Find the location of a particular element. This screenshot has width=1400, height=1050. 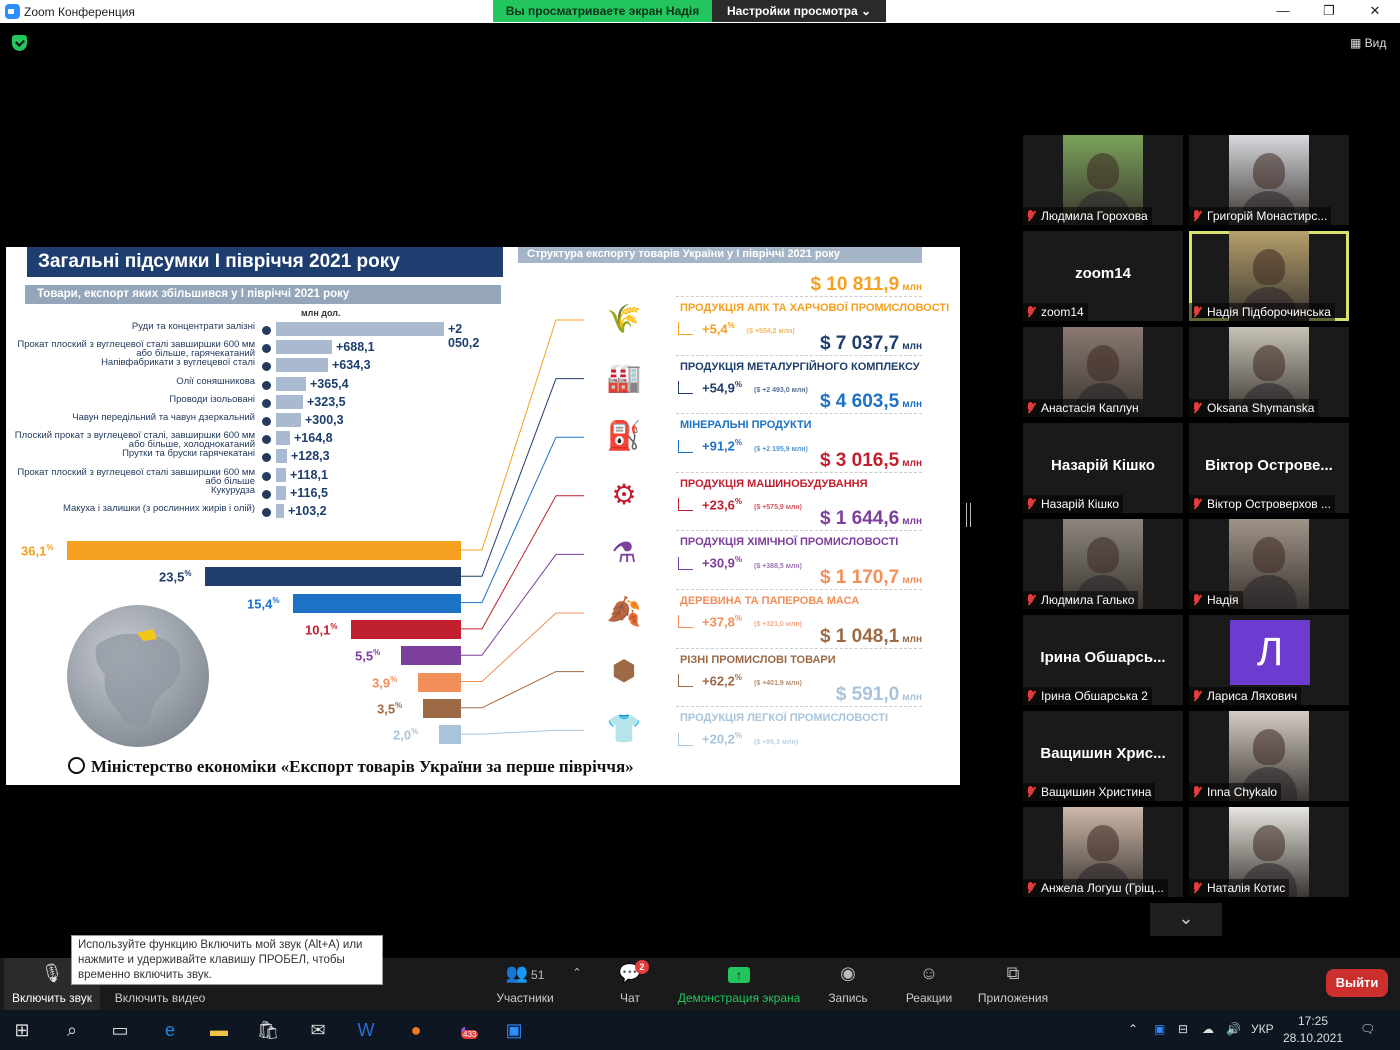

sector-name: РІЗНІ ПРОМИСЛОВІ ТОВАРИ is located at coordinates (758, 659).